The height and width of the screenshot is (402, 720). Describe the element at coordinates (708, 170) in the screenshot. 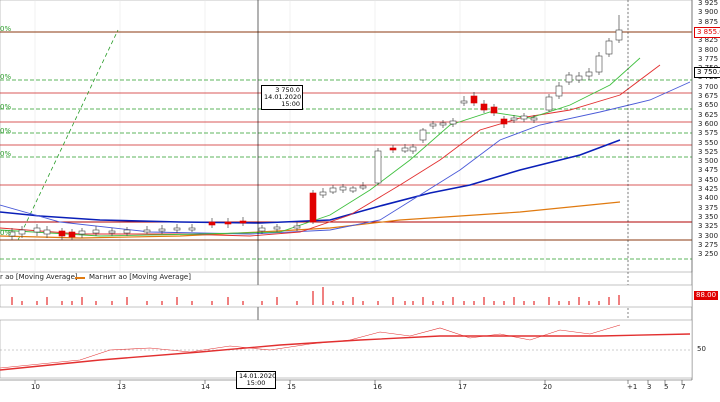

I see `price-tick-label: 3 475` at that location.